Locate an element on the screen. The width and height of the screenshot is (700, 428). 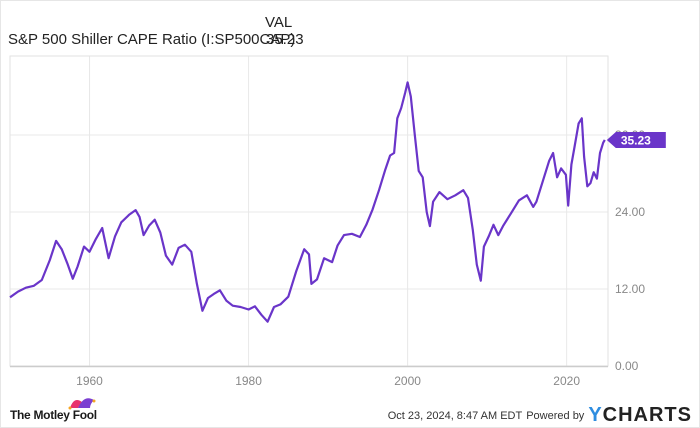
last-value-badge-arrow-icon is located at coordinates (636, 139).